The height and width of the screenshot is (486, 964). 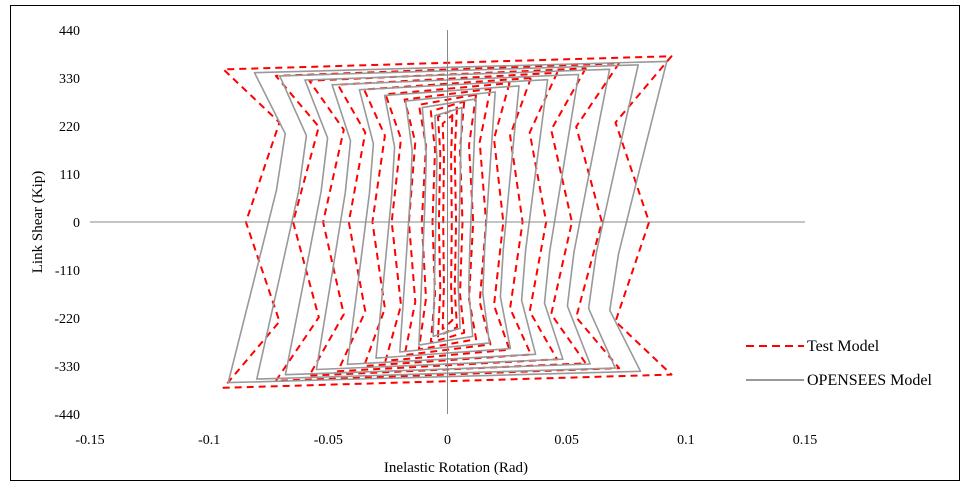 I want to click on y-tick-label: -440, so click(x=67, y=415).